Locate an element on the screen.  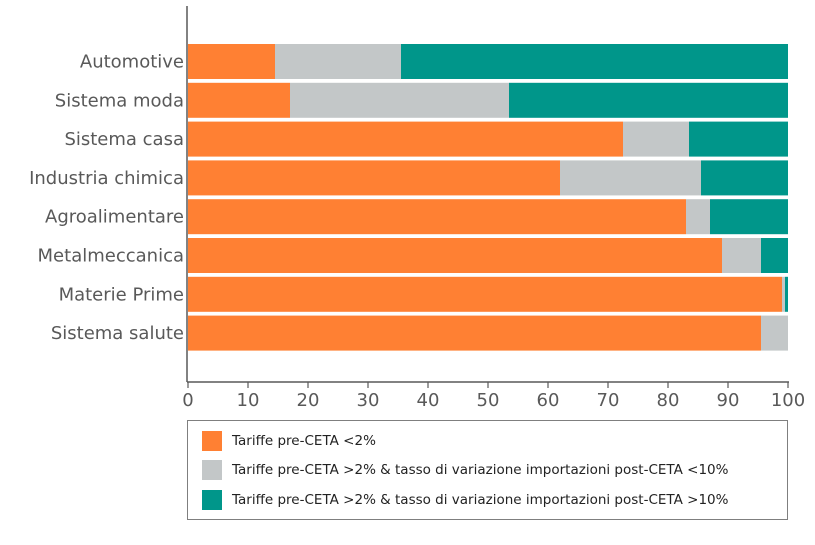
category-label: Industria chimica is located at coordinates (106, 178).